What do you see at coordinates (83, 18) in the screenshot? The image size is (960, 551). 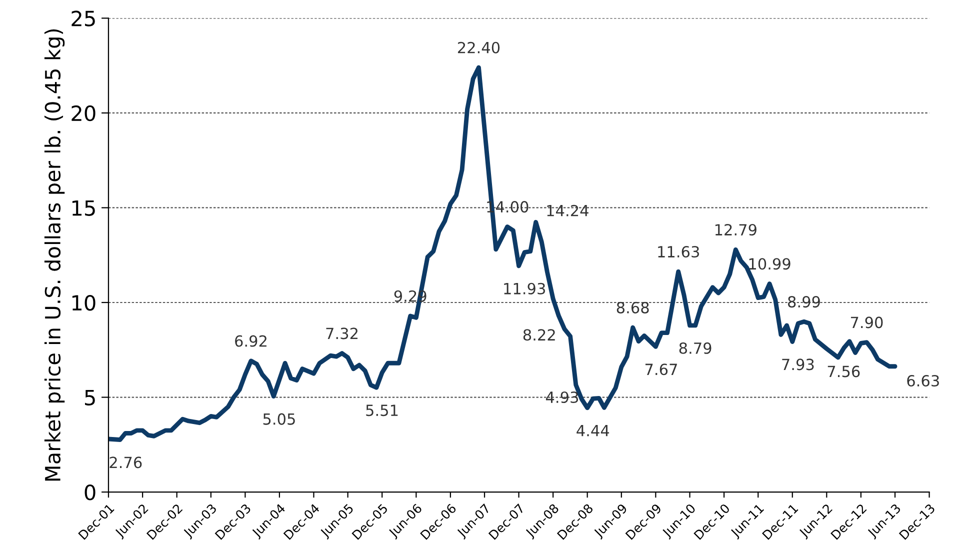 I see `y-tick-label: 25` at bounding box center [83, 18].